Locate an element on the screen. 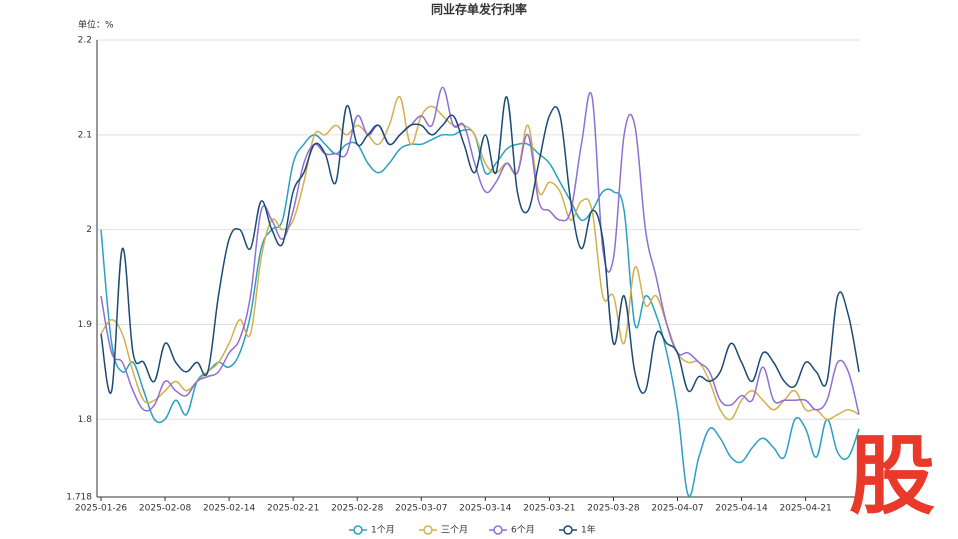 The image size is (958, 539). x-tick-label: 2025-01-26 is located at coordinates (101, 509).